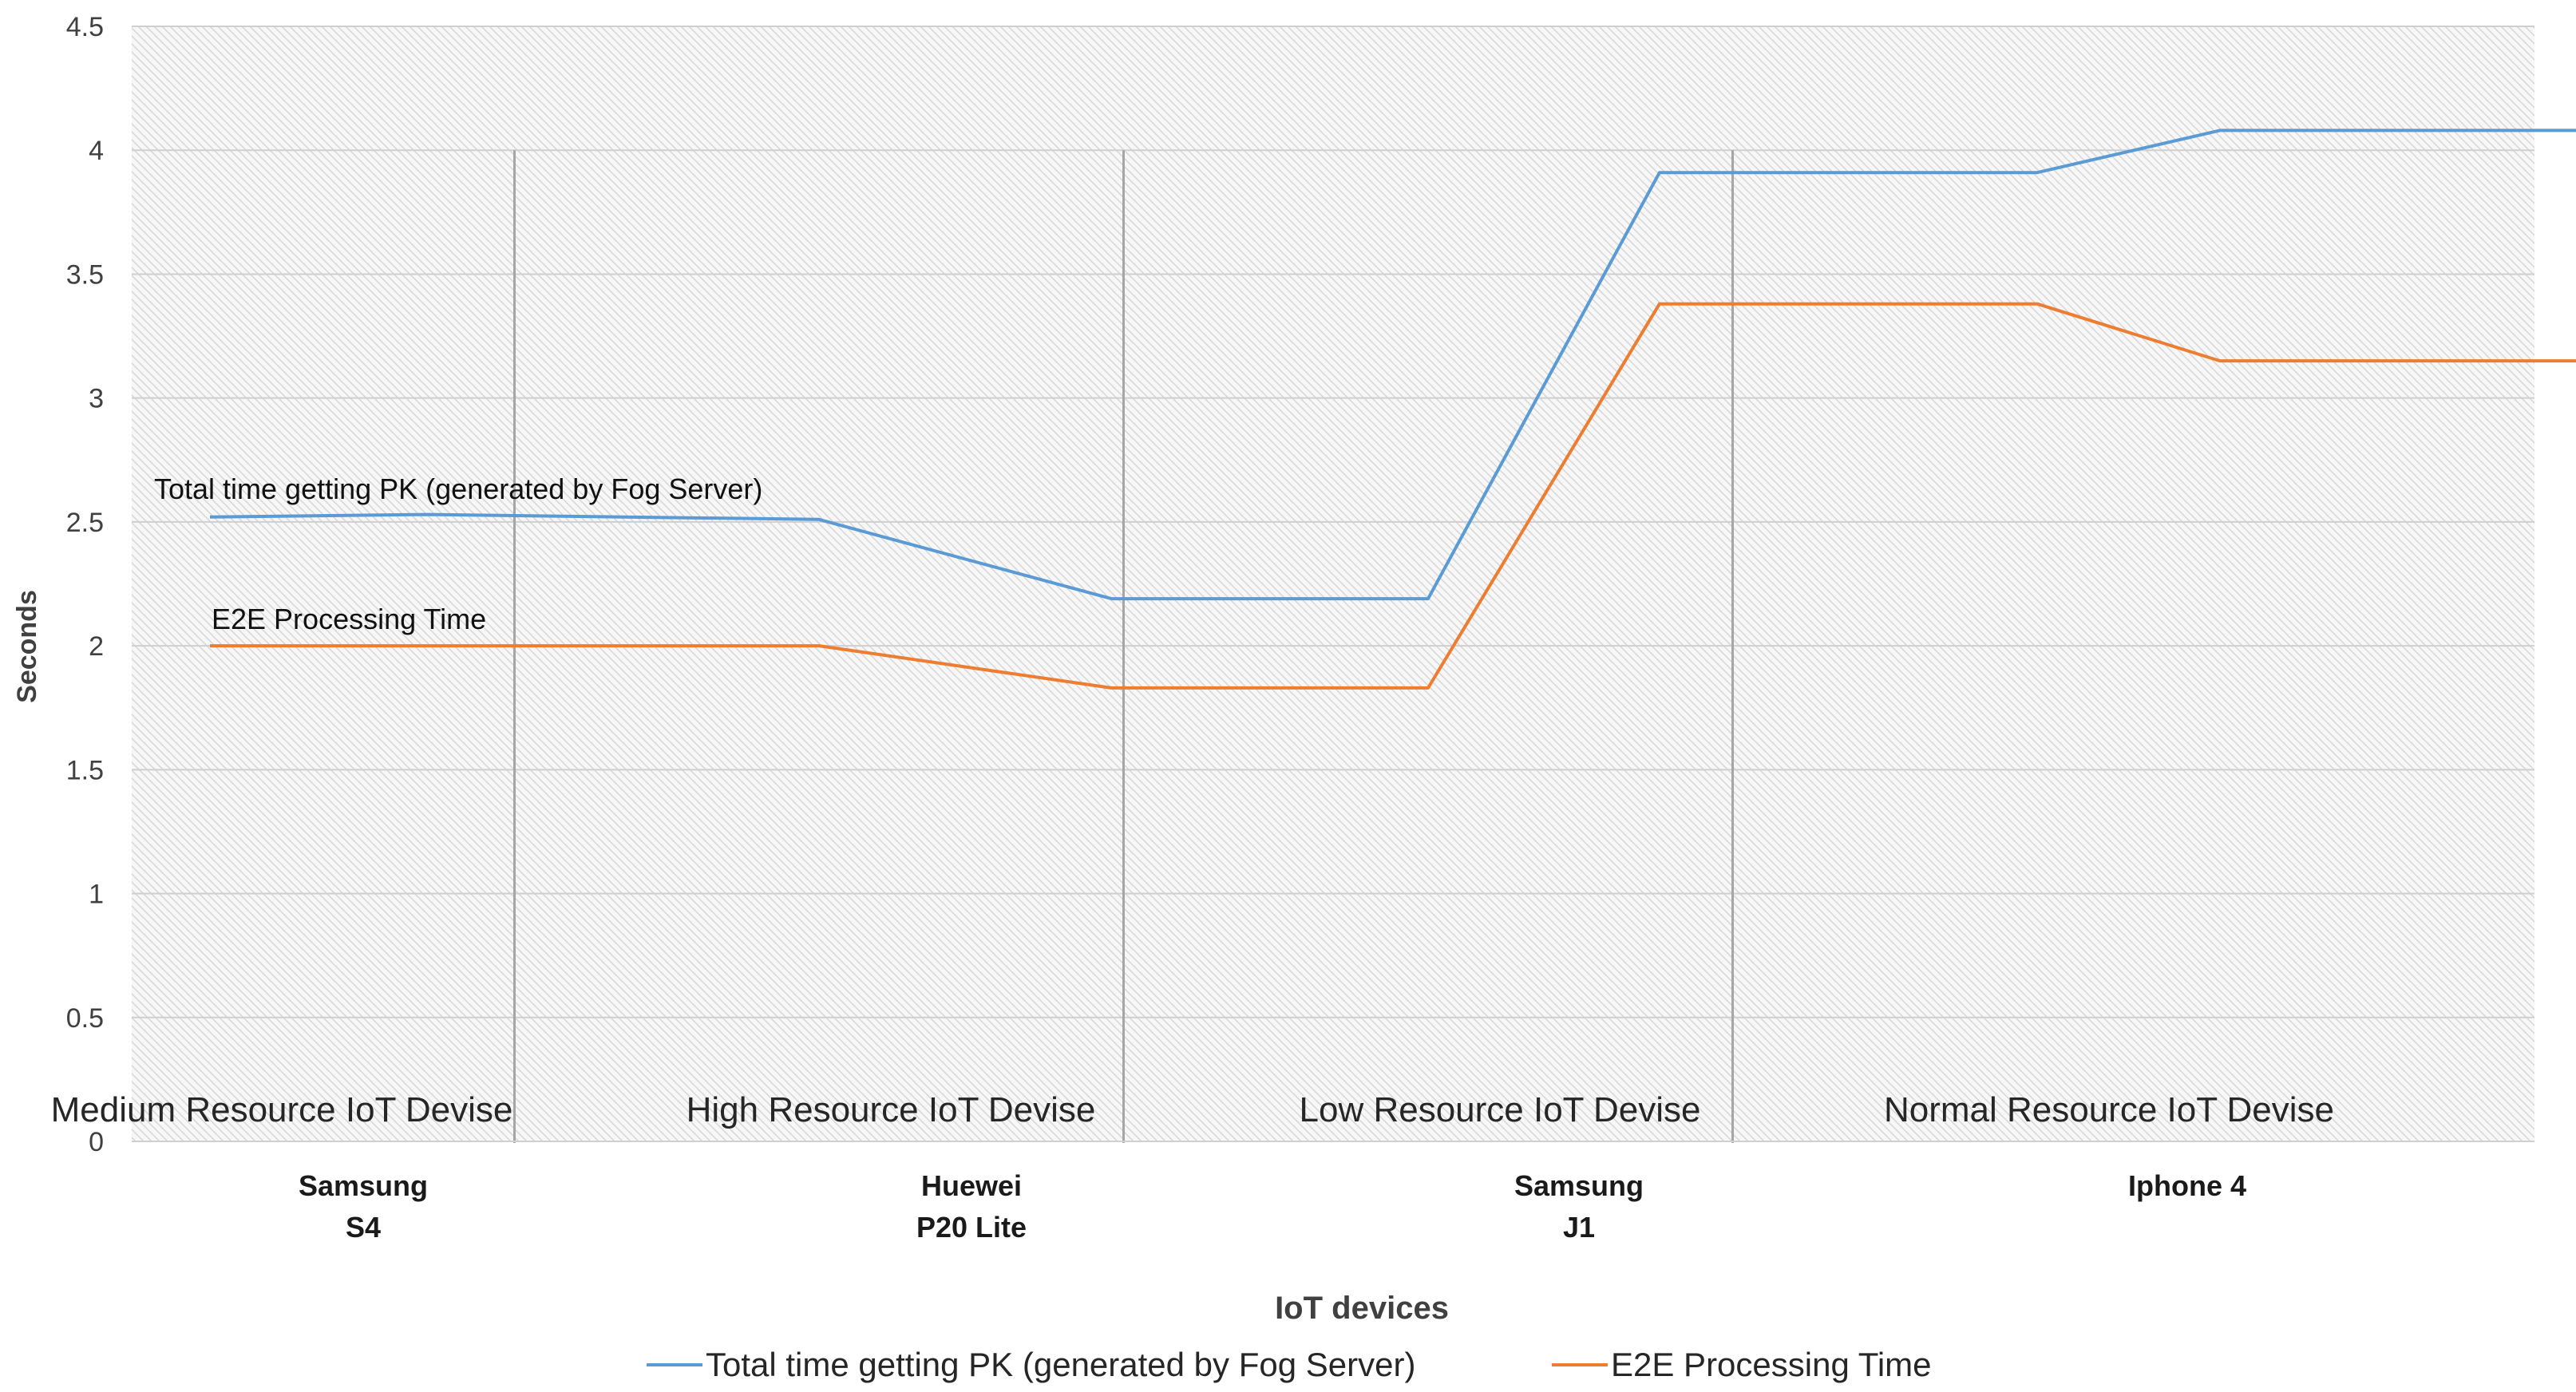 The image size is (2576, 1392). Describe the element at coordinates (282, 1109) in the screenshot. I see `region-label: Medium Resource IoT Devise` at that location.